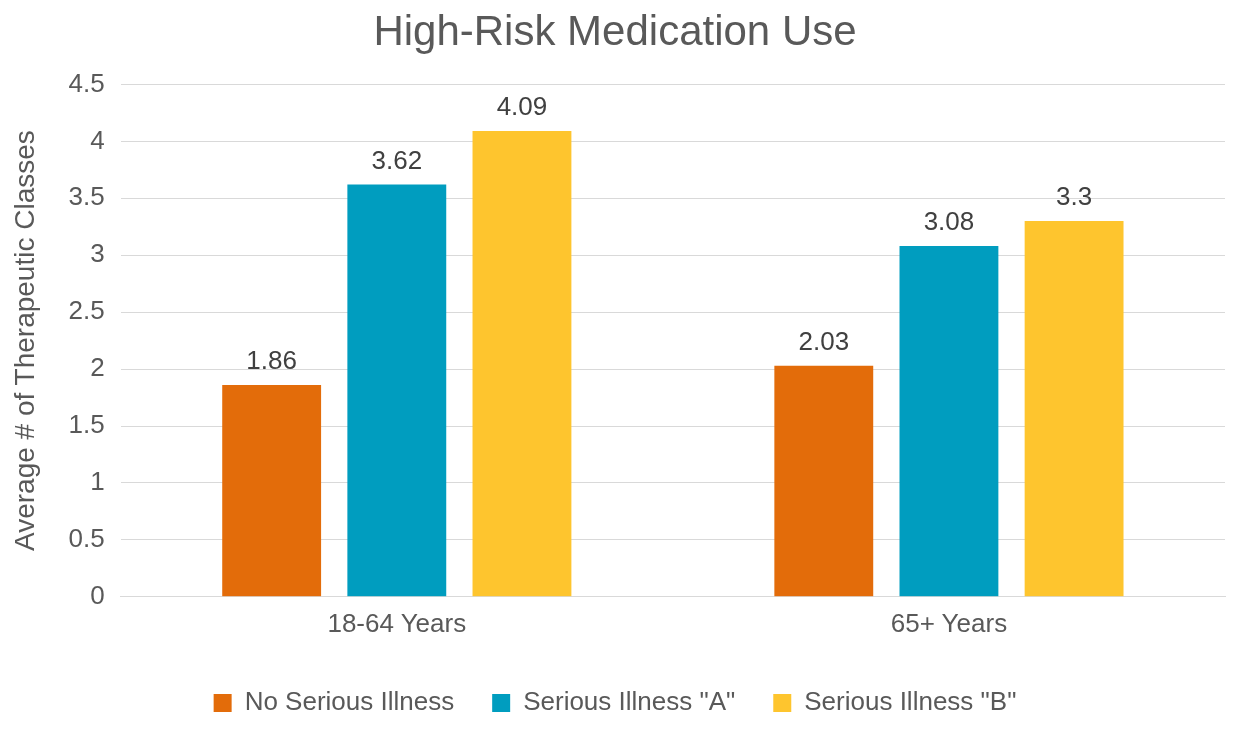  Describe the element at coordinates (615, 30) in the screenshot. I see `chart-title: High-Risk Medication Use` at that location.